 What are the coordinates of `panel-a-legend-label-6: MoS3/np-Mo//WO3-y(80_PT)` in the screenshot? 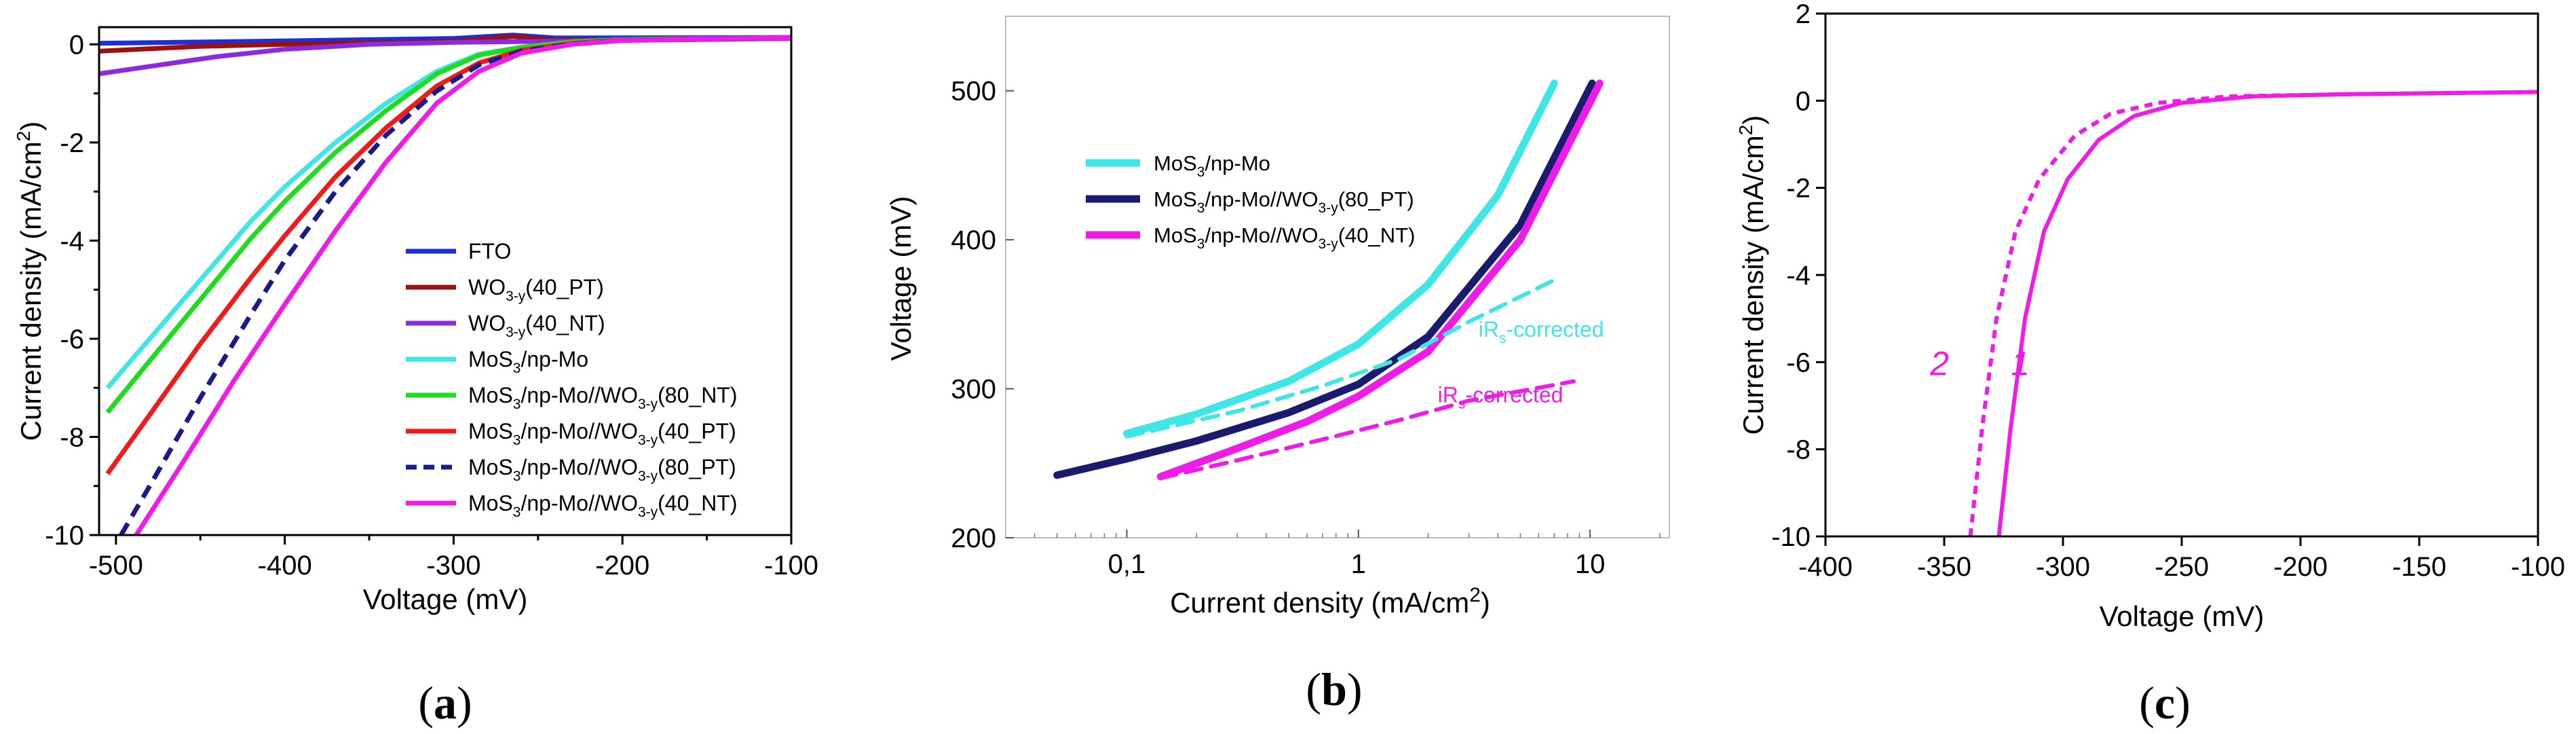 It's located at (602, 470).